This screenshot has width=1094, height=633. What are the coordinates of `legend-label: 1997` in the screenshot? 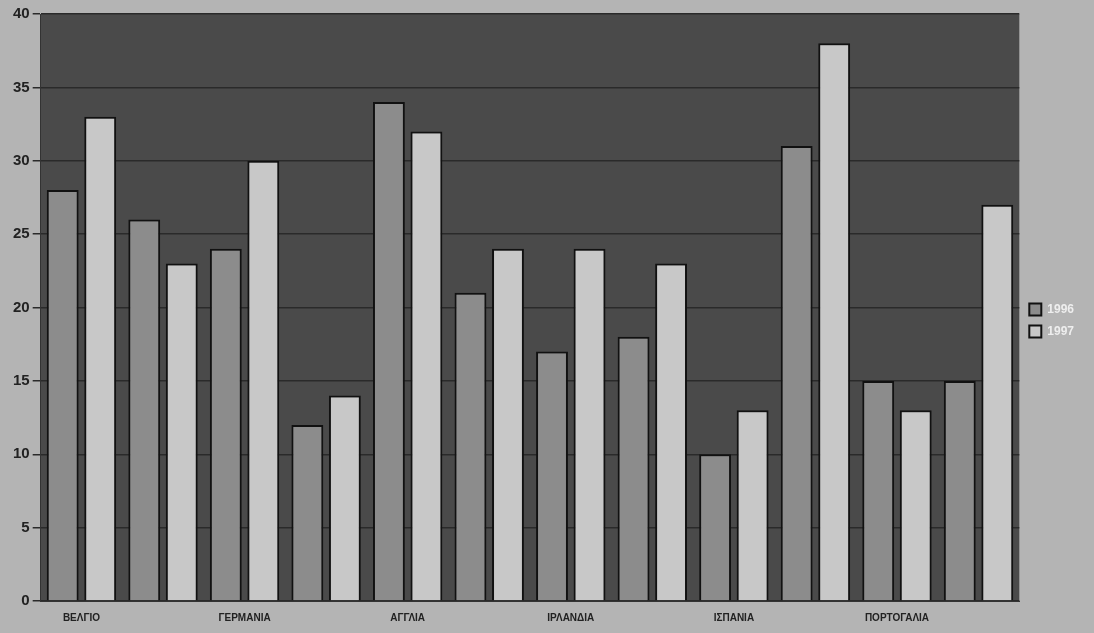 It's located at (1061, 330).